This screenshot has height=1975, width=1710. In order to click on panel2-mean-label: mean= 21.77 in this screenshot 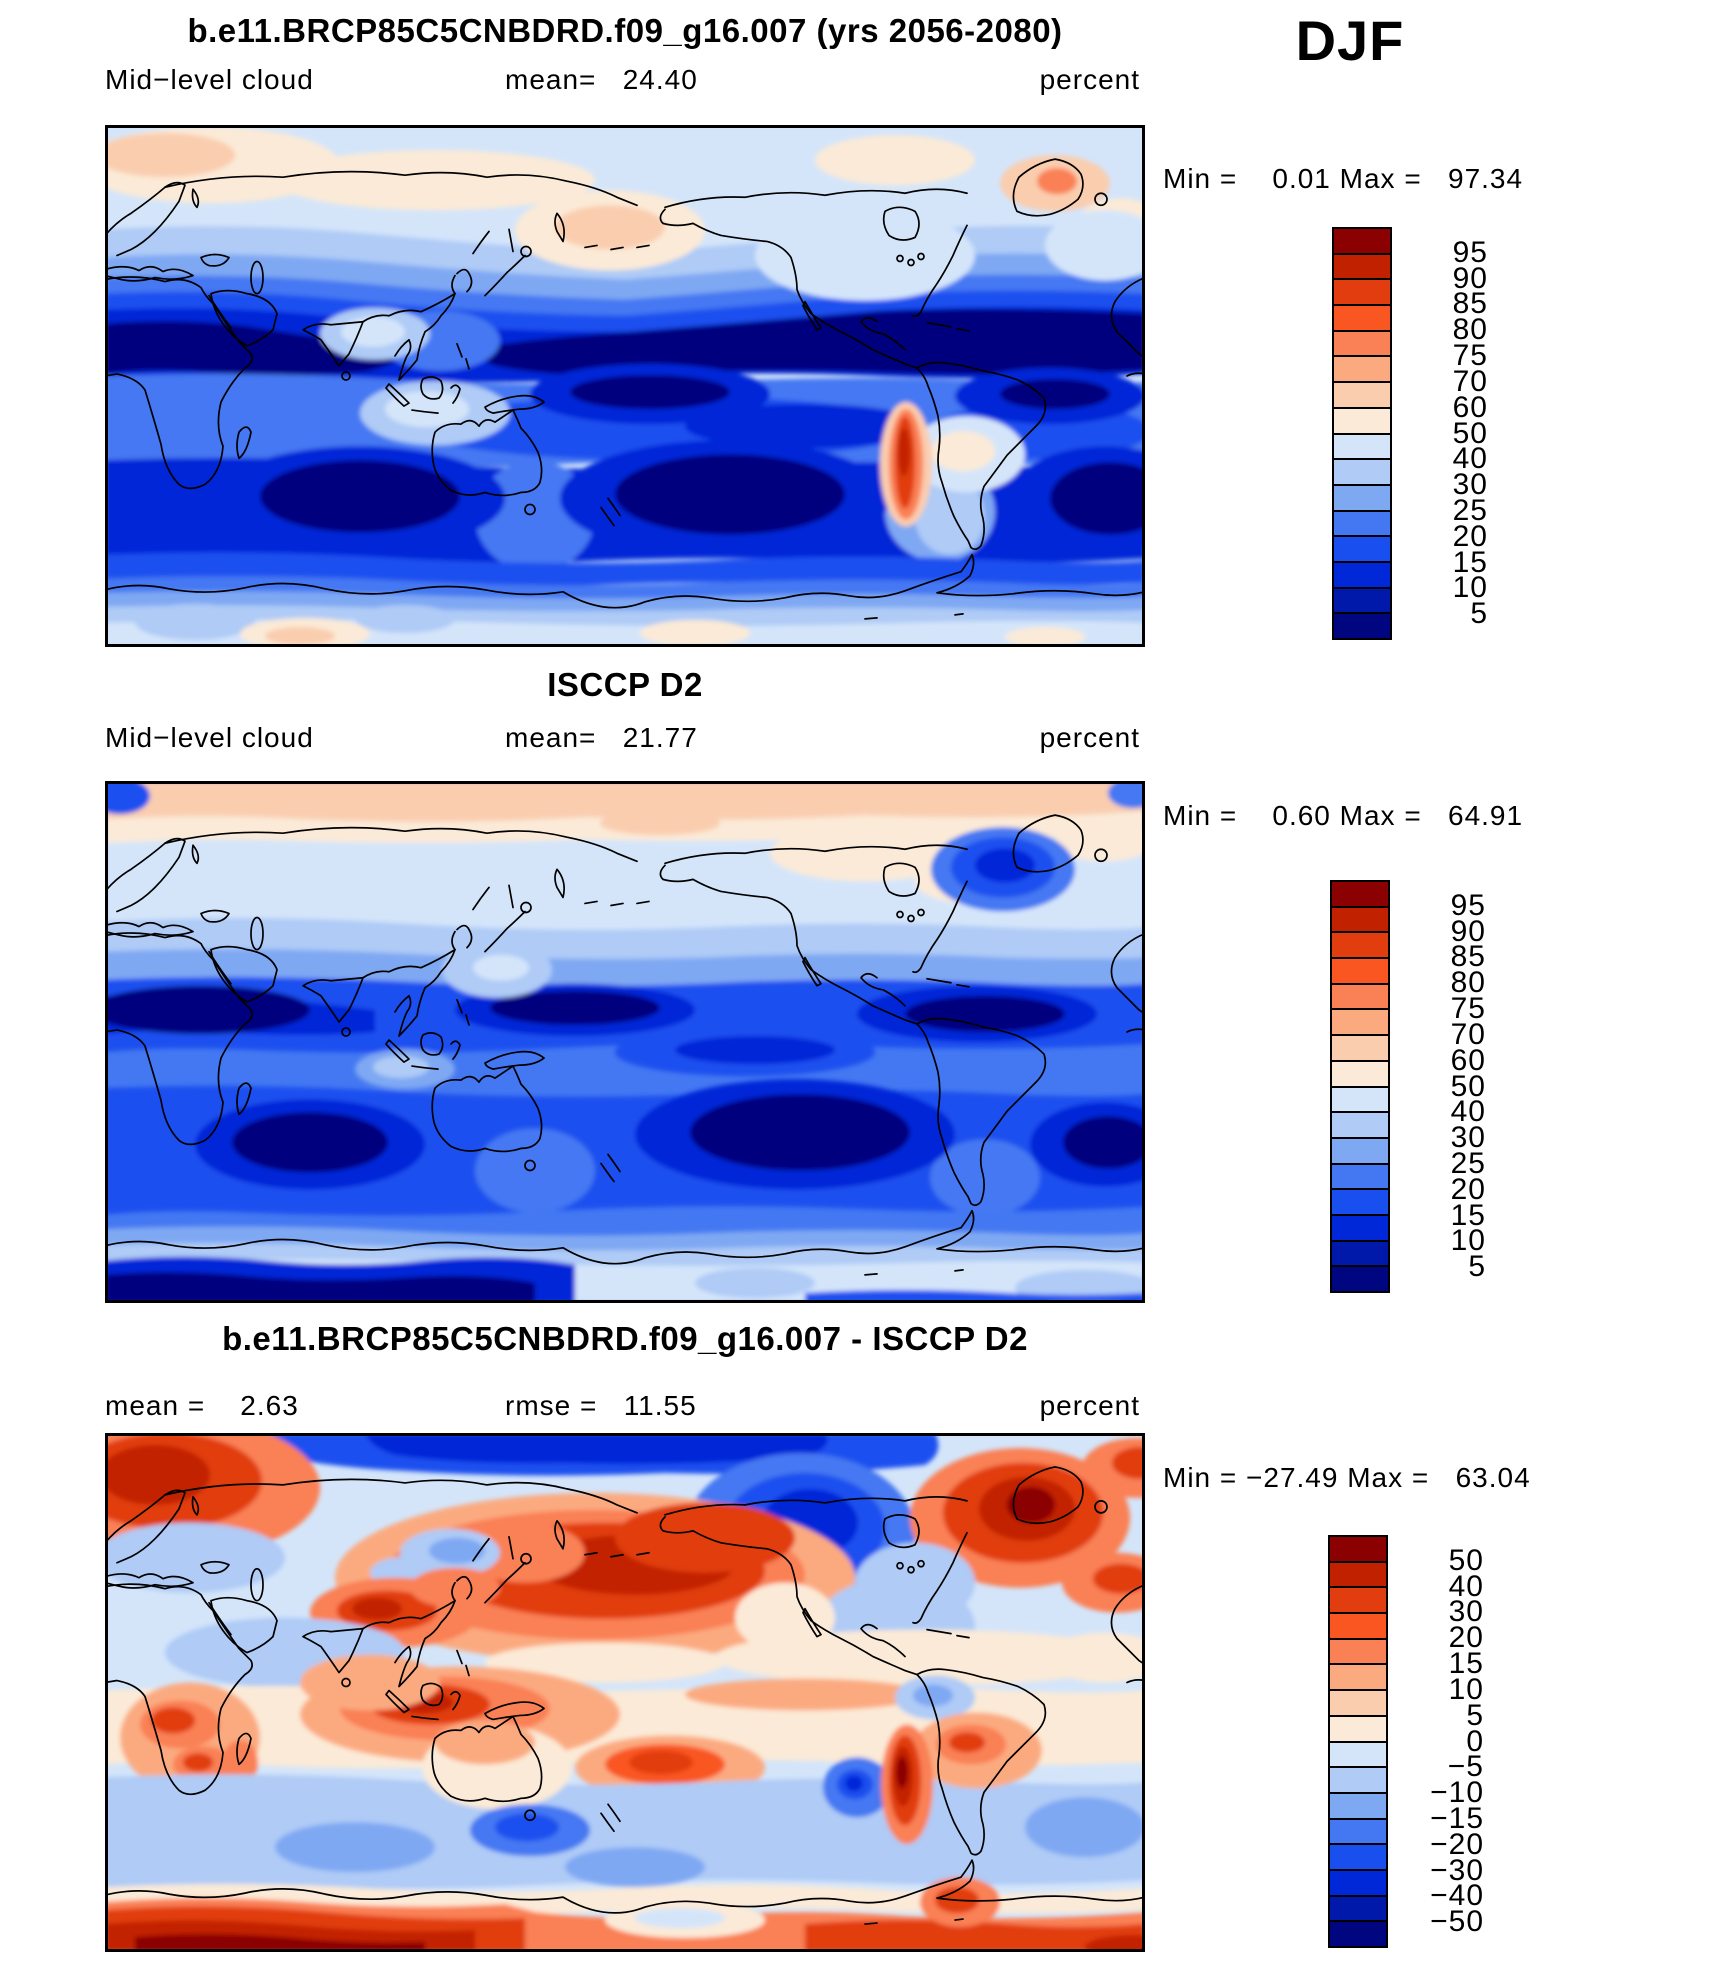, I will do `click(601, 737)`.